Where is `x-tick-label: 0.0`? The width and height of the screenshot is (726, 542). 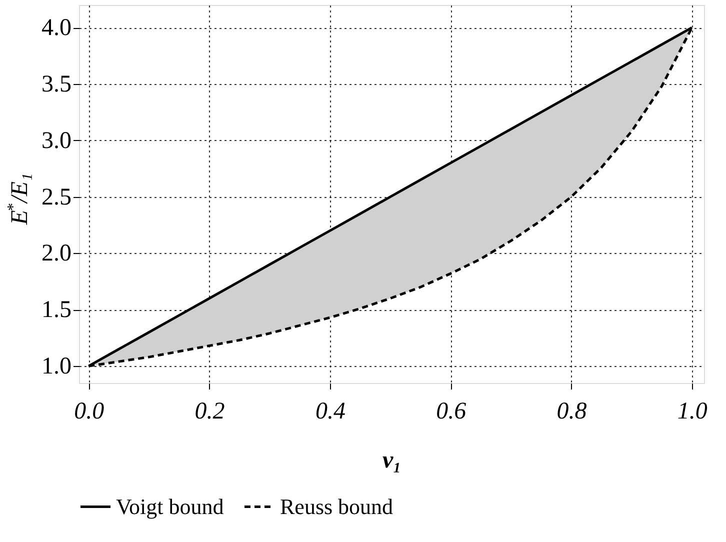 x-tick-label: 0.0 is located at coordinates (89, 411).